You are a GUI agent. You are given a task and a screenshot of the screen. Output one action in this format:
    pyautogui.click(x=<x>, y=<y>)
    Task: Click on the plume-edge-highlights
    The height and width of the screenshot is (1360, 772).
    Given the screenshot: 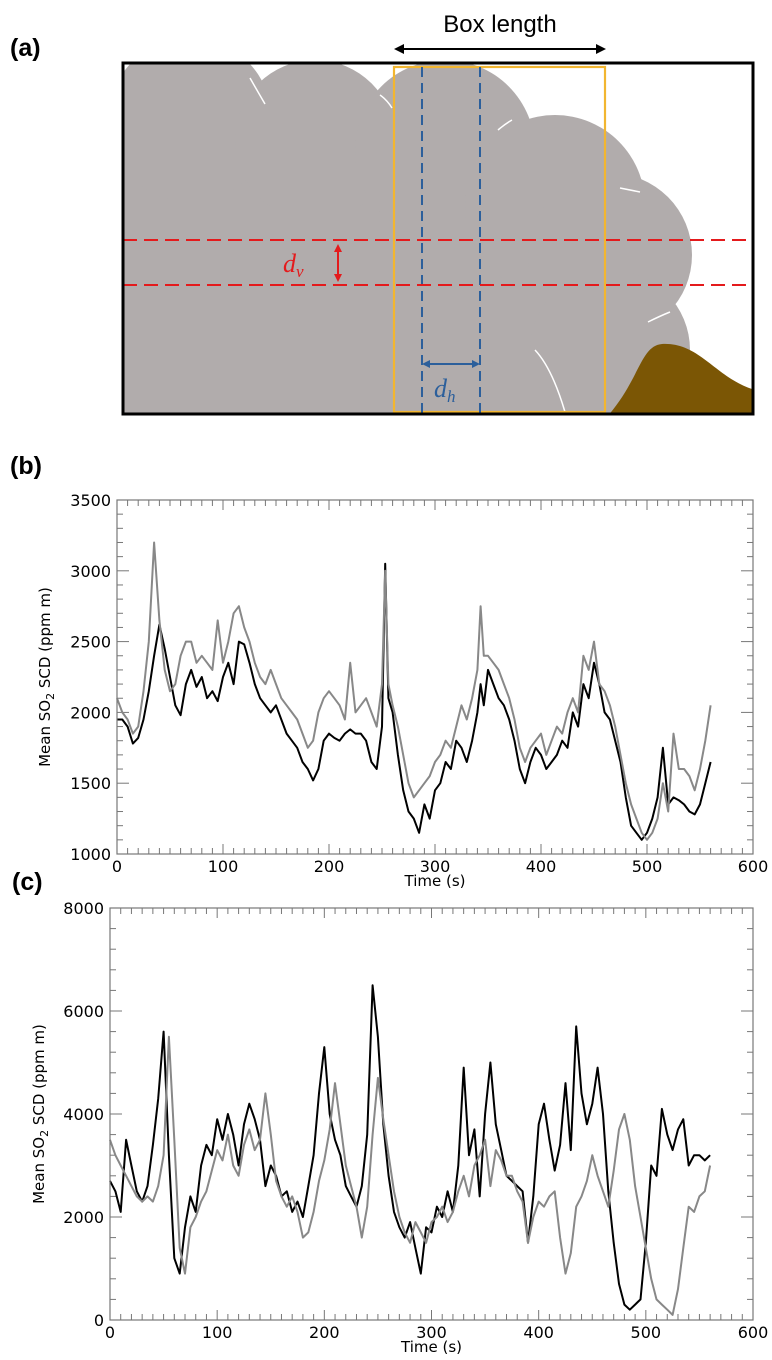 What is the action you would take?
    pyautogui.click(x=460, y=245)
    